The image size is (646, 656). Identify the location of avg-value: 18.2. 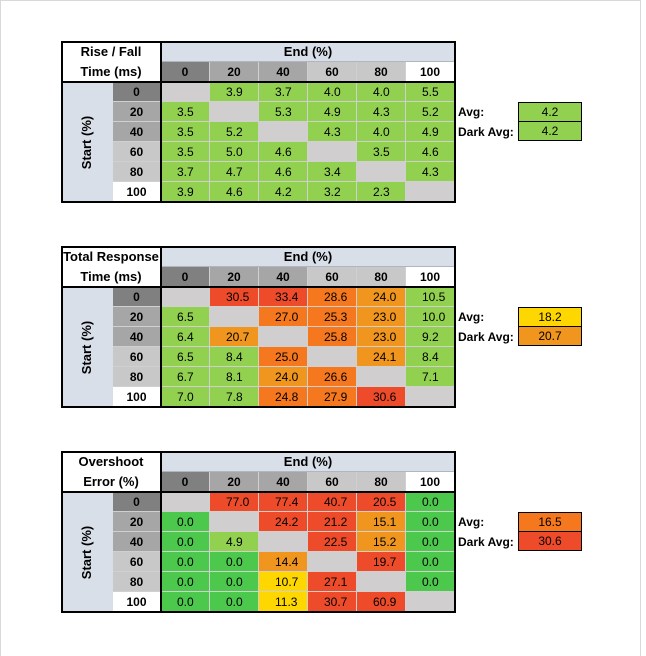
(550, 317).